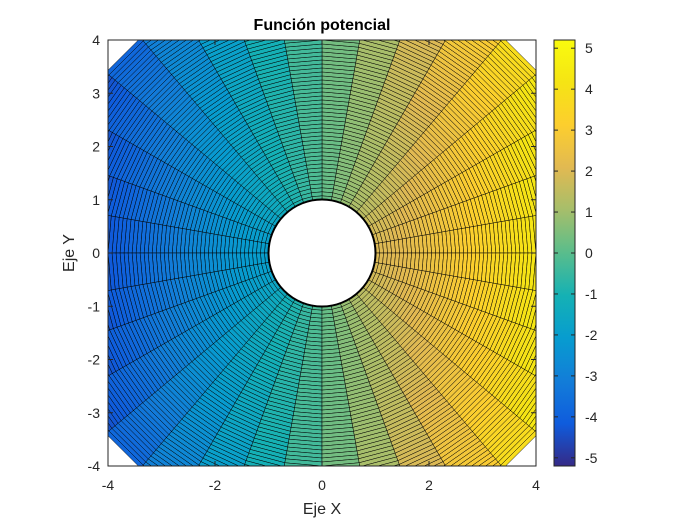  What do you see at coordinates (108, 485) in the screenshot?
I see `x-tick-label: -4` at bounding box center [108, 485].